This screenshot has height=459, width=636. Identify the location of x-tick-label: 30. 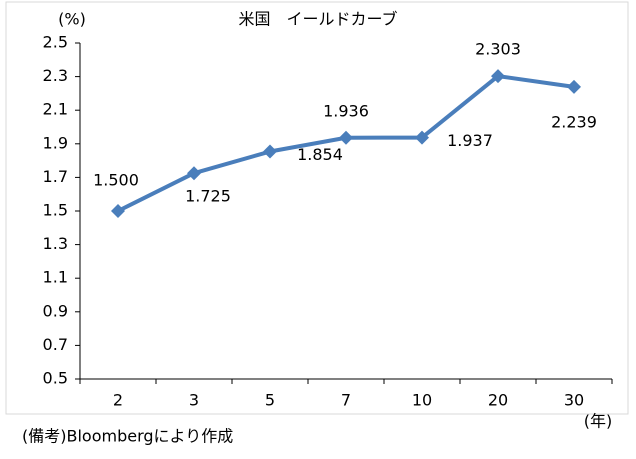
(574, 400).